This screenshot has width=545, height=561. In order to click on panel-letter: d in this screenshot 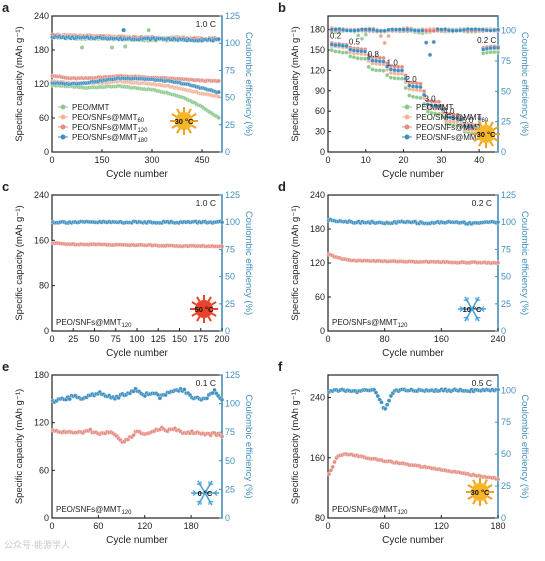, I will do `click(282, 186)`.